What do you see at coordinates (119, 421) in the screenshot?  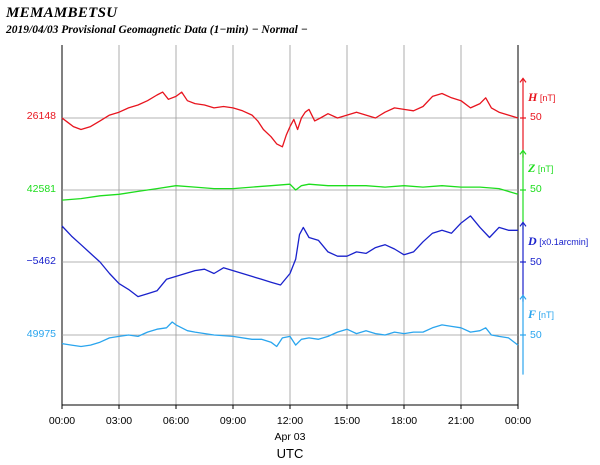 I see `x-tick-label: 03:00` at bounding box center [119, 421].